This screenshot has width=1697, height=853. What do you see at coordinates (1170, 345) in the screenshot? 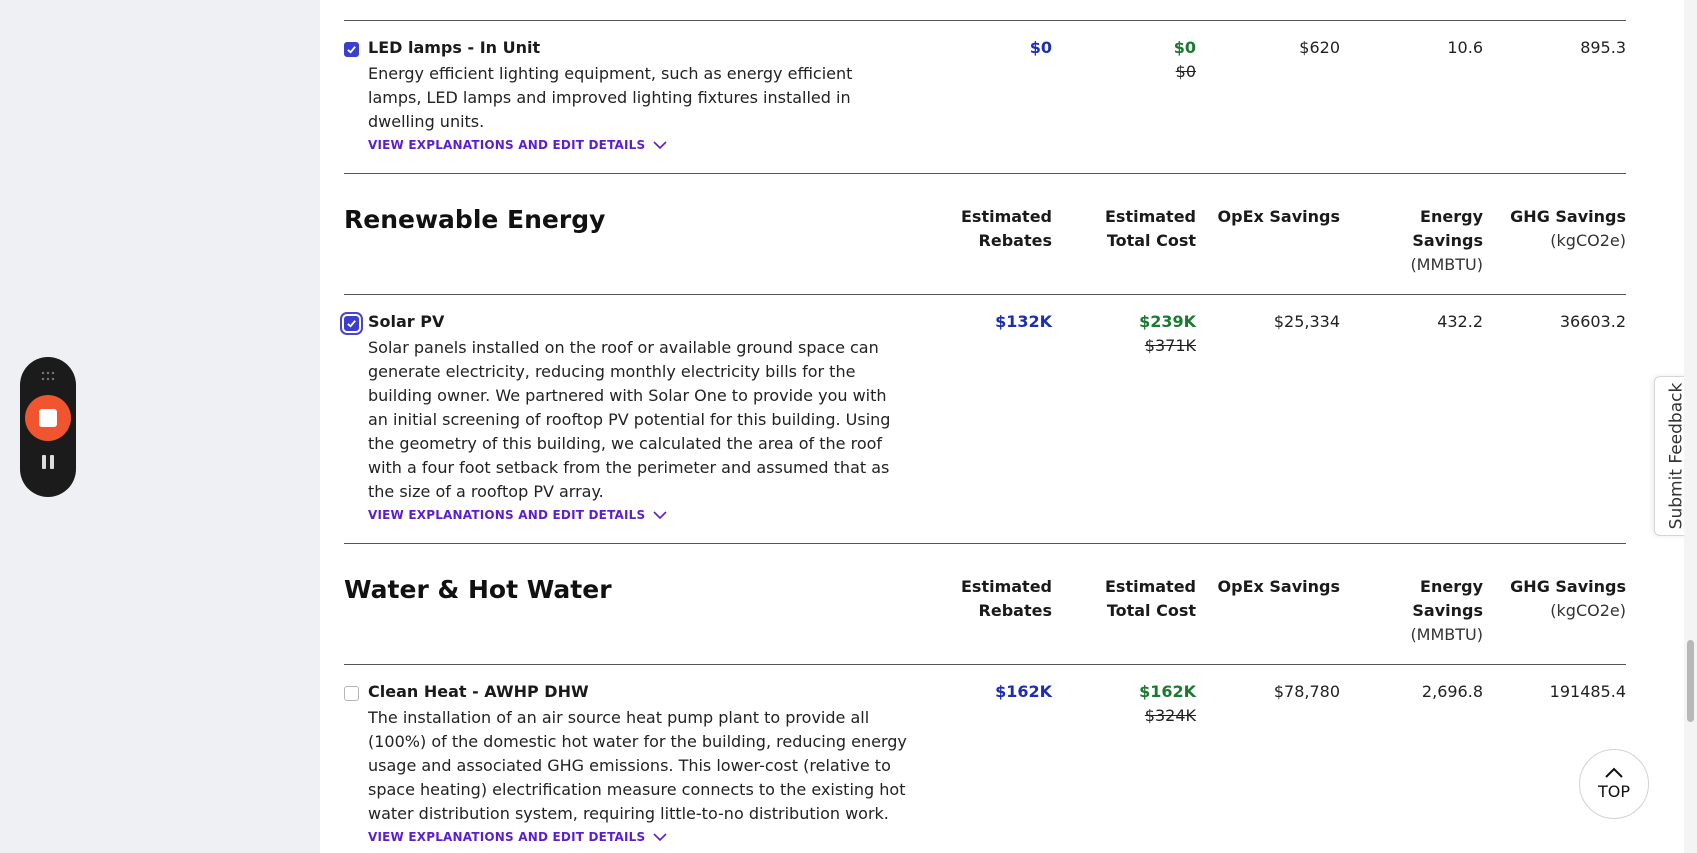
I see `original-total-cost-value: $371K` at bounding box center [1170, 345].